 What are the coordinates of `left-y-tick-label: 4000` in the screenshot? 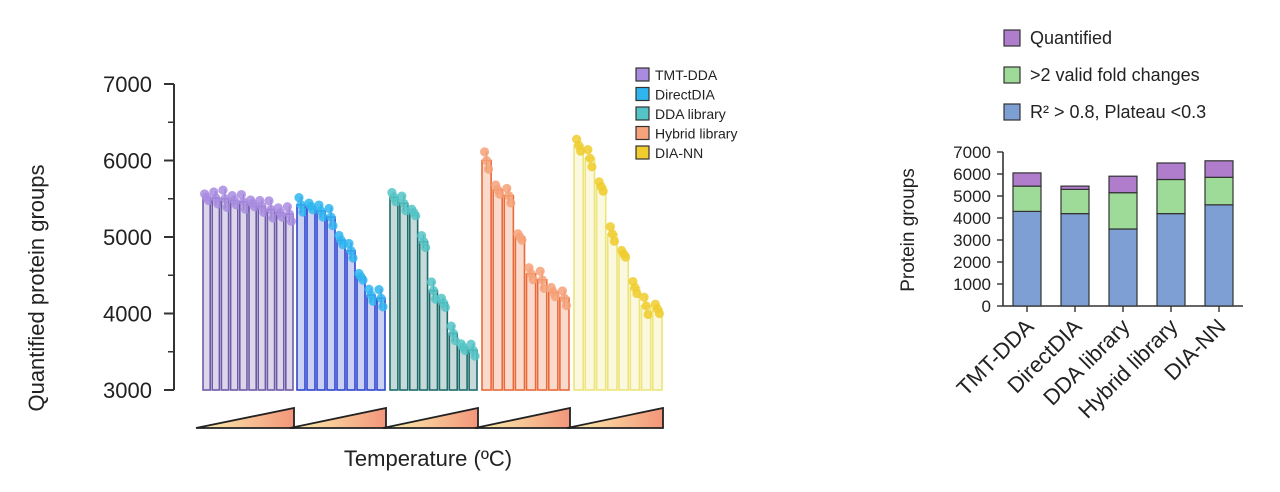 It's located at (127, 314).